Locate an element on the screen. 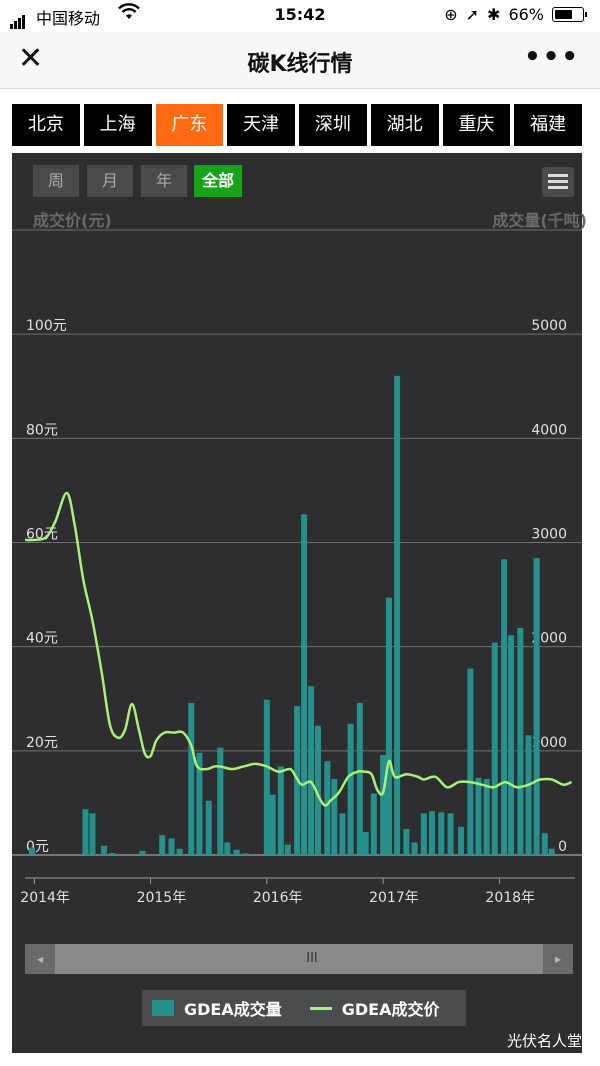 The height and width of the screenshot is (1066, 600). x-tick-label: 2014年 is located at coordinates (45, 898).